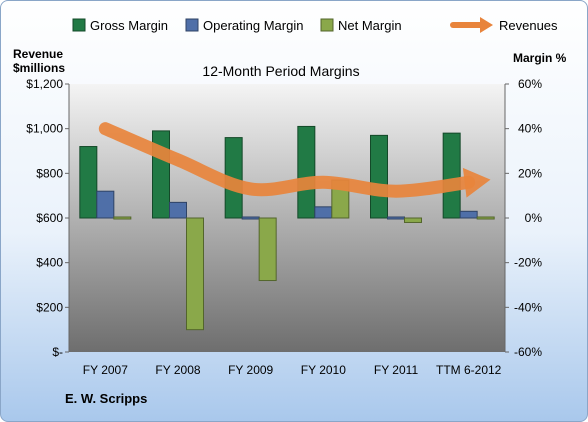 The image size is (588, 422). I want to click on left-tick-label: $200, so click(49, 307).